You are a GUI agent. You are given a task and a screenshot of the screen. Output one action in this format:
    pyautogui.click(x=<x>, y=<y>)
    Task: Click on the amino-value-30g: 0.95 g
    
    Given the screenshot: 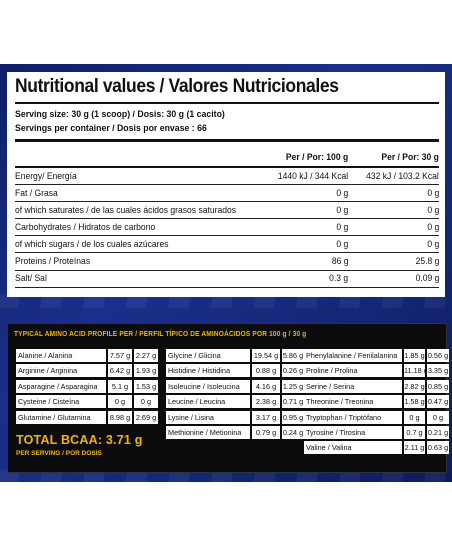 What is the action you would take?
    pyautogui.click(x=293, y=417)
    